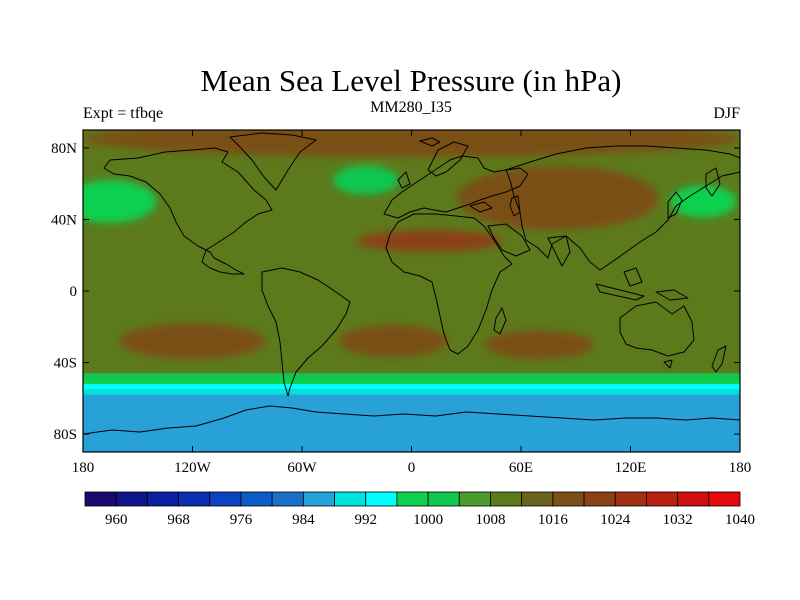 The width and height of the screenshot is (800, 600). I want to click on field-sahara-high, so click(429, 241).